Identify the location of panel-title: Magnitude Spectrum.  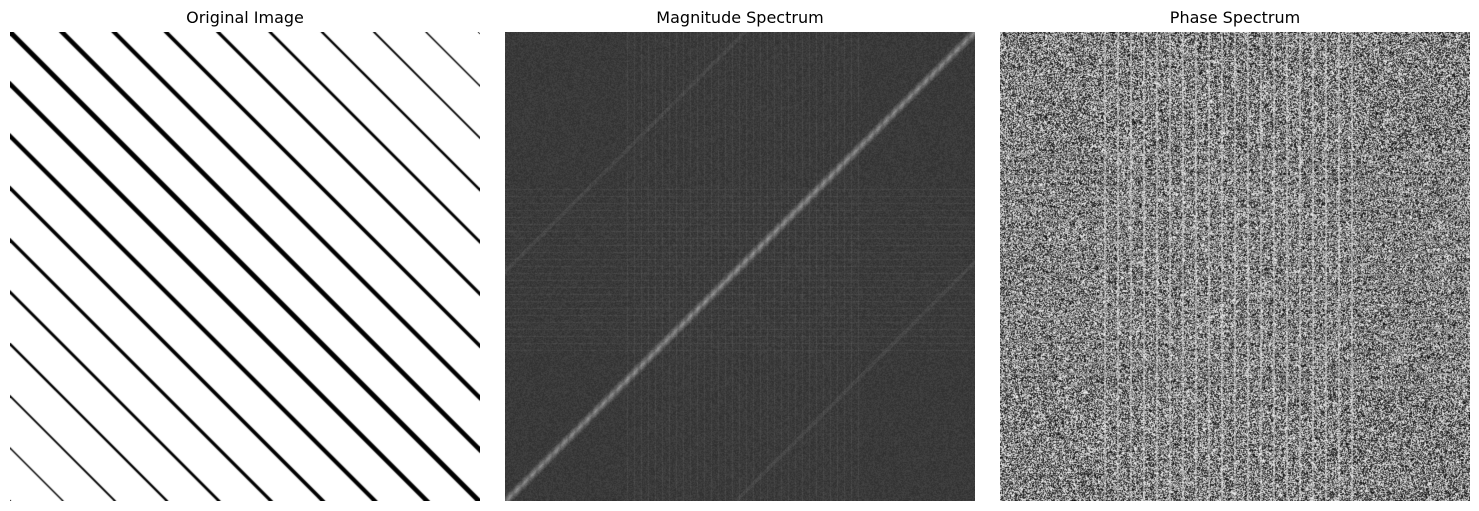
(740, 17).